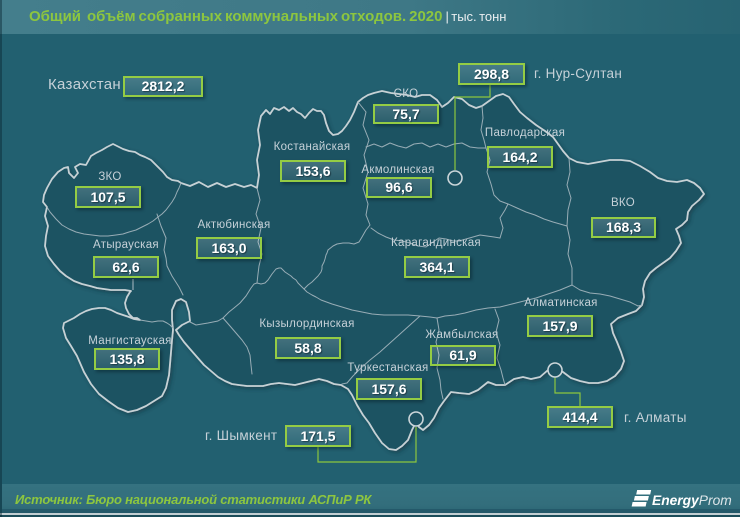  Describe the element at coordinates (692, 500) in the screenshot. I see `svg-text: EnergyProm` at that location.